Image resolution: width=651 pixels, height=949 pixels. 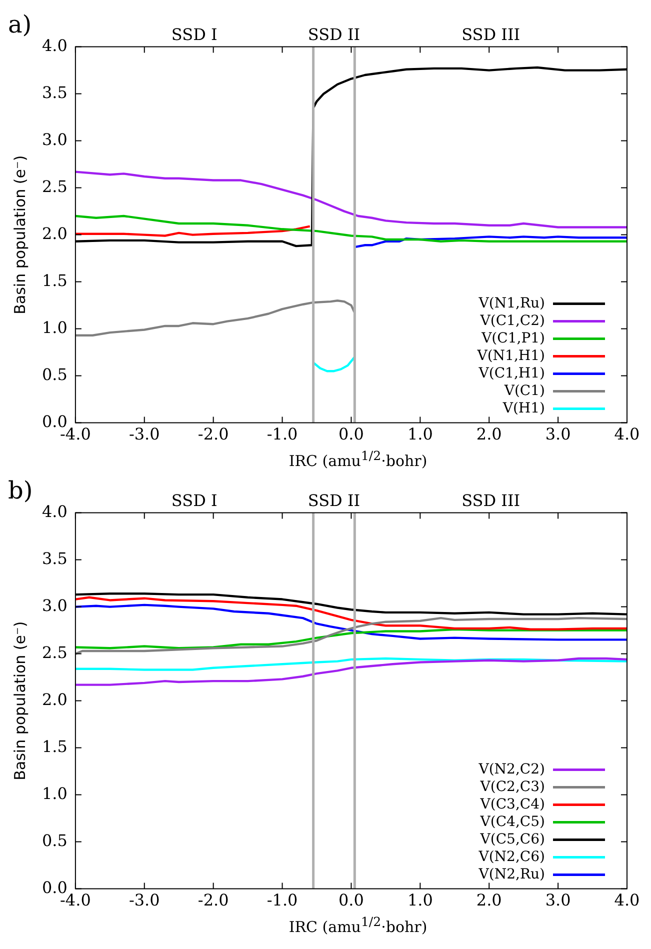 What do you see at coordinates (512, 822) in the screenshot?
I see `legend-label: V(C4,C5)` at bounding box center [512, 822].